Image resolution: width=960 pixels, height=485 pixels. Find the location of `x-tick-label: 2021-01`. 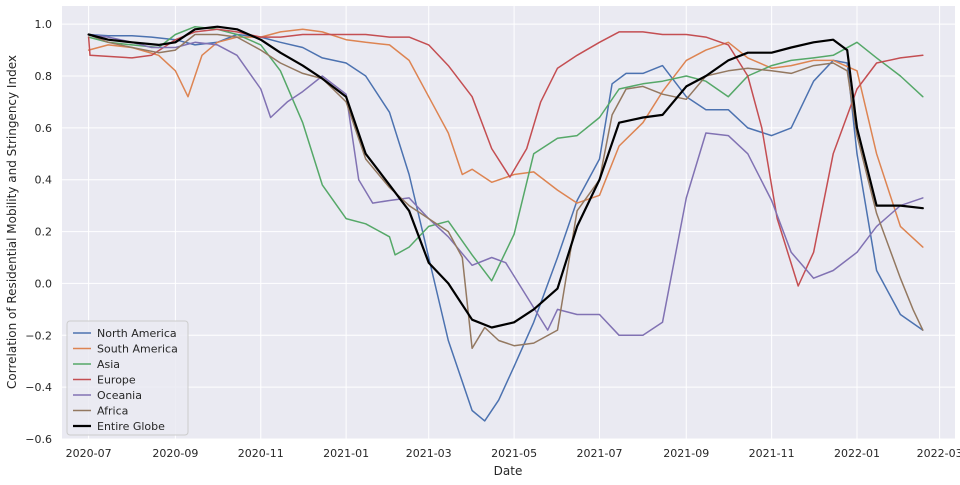

x-tick-label: 2021-01 is located at coordinates (346, 453).